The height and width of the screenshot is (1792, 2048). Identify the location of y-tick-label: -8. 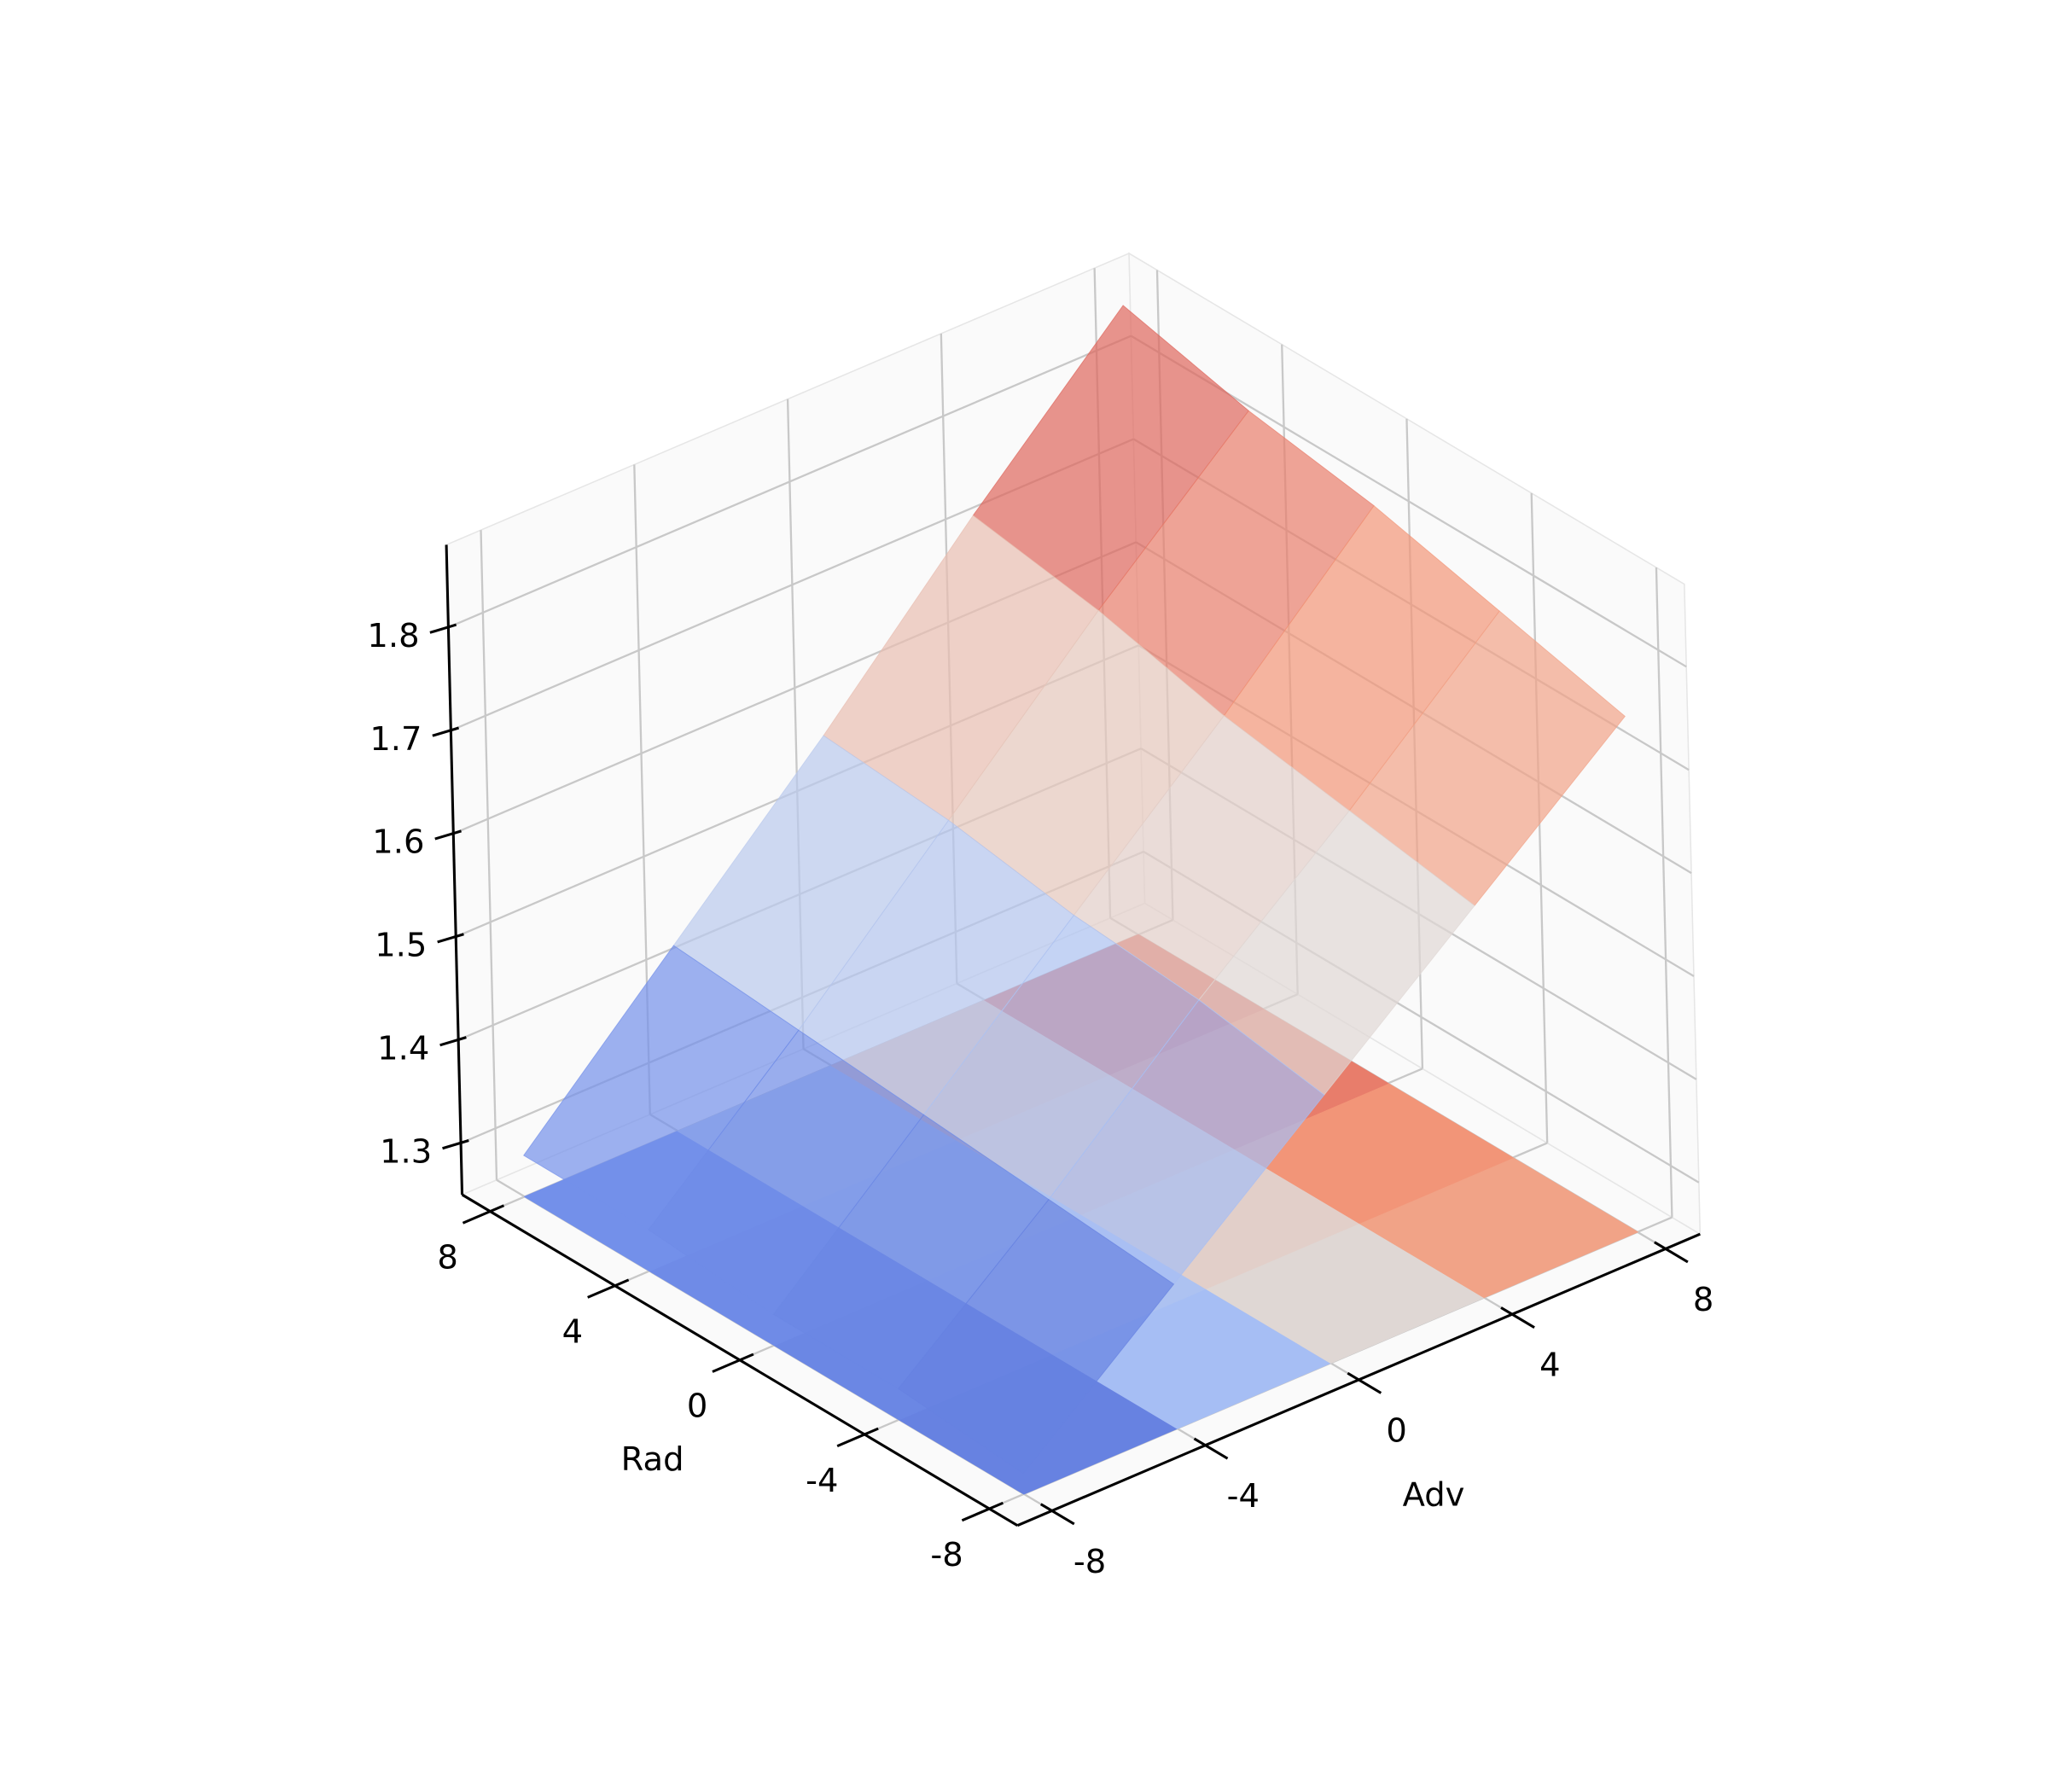
(947, 1555).